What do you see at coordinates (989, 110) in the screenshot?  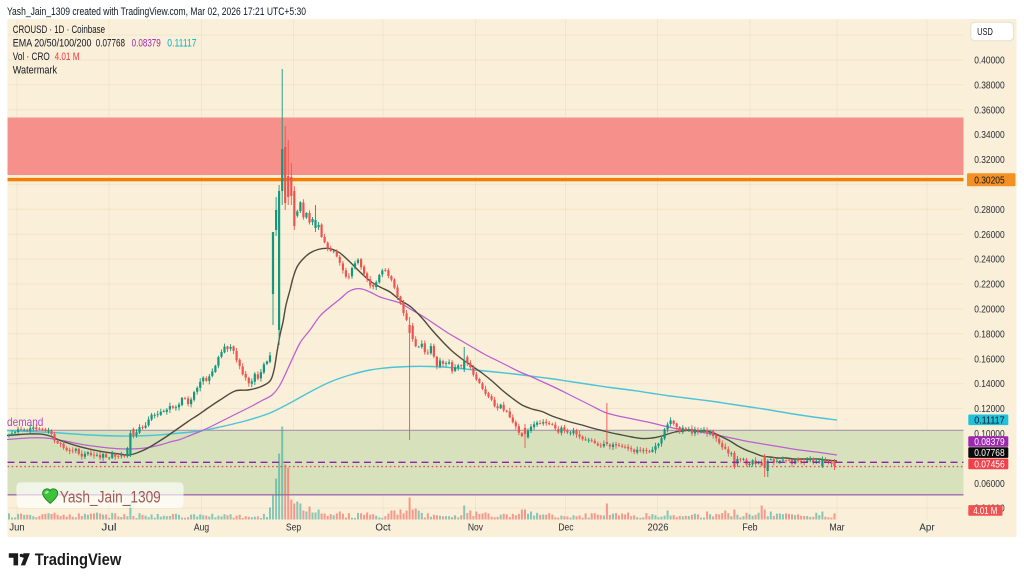 I see `svg-text: 0.36000` at bounding box center [989, 110].